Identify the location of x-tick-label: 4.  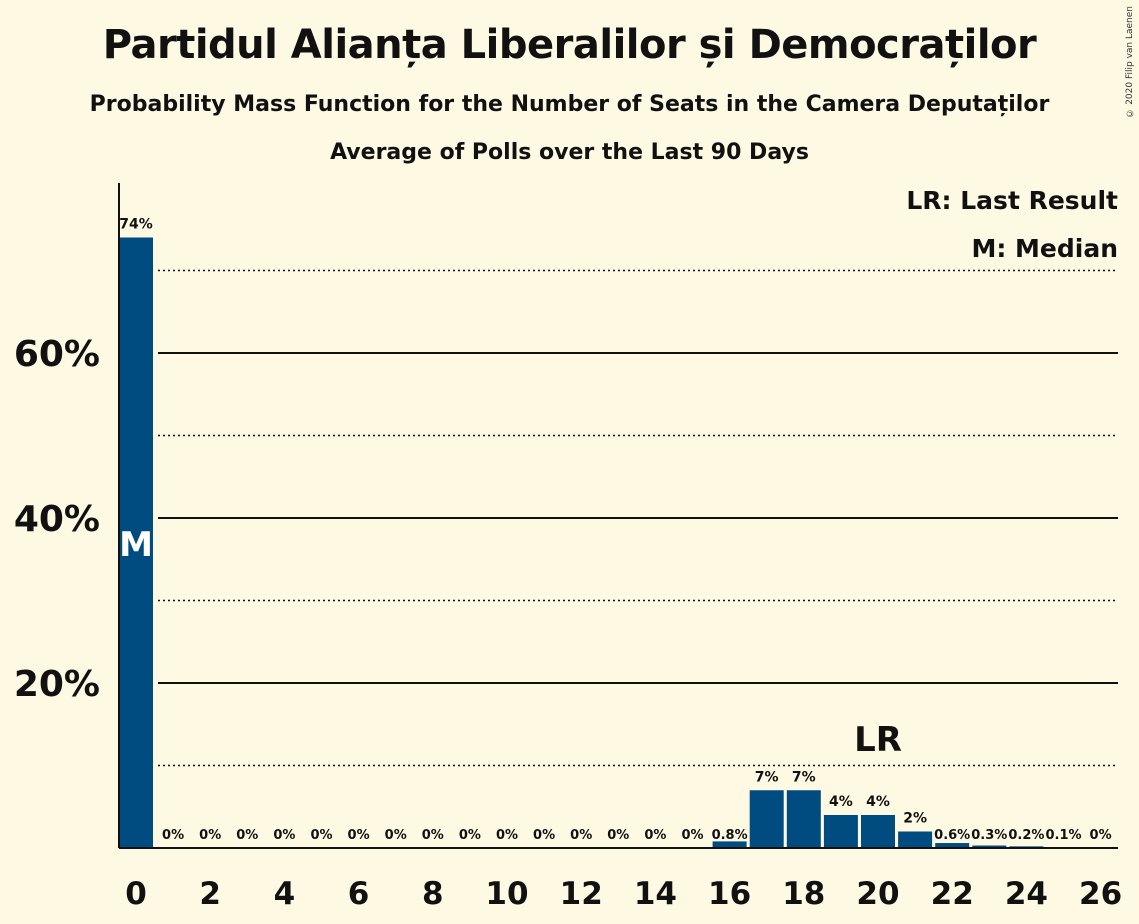
(285, 894).